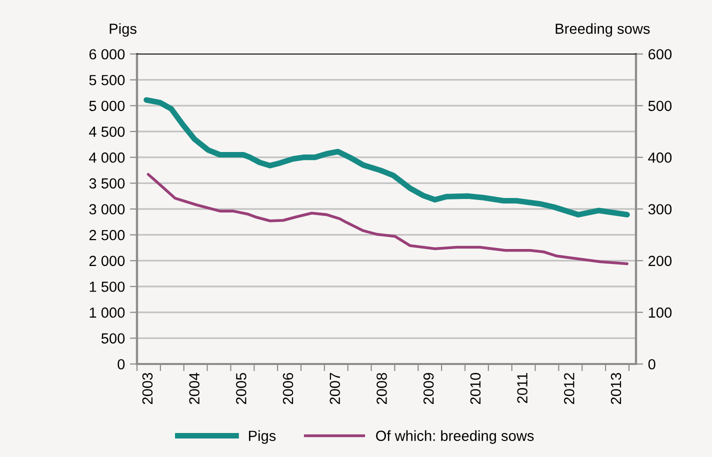  I want to click on y2-tick-label: 400, so click(660, 157).